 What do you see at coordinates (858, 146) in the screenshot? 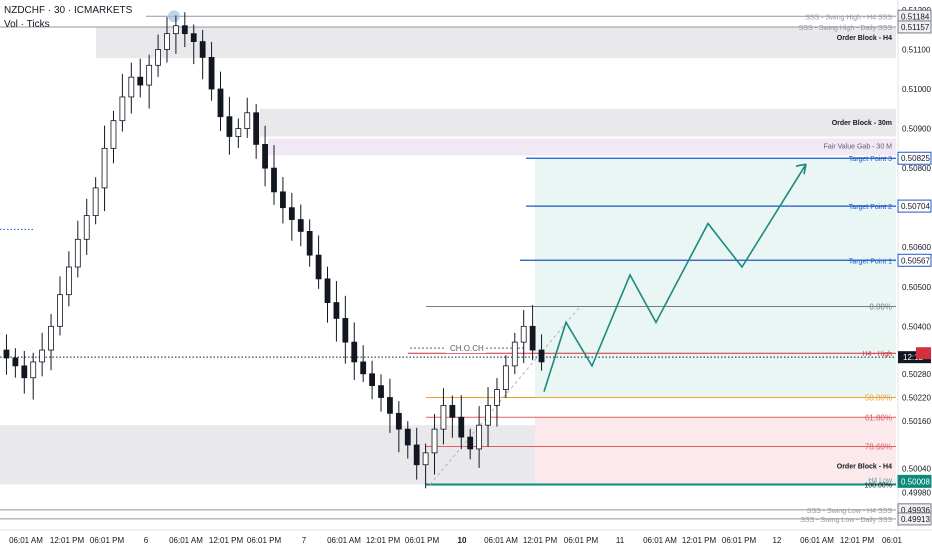
I see `fvg-label: Fair Value Gab - 30 M` at bounding box center [858, 146].